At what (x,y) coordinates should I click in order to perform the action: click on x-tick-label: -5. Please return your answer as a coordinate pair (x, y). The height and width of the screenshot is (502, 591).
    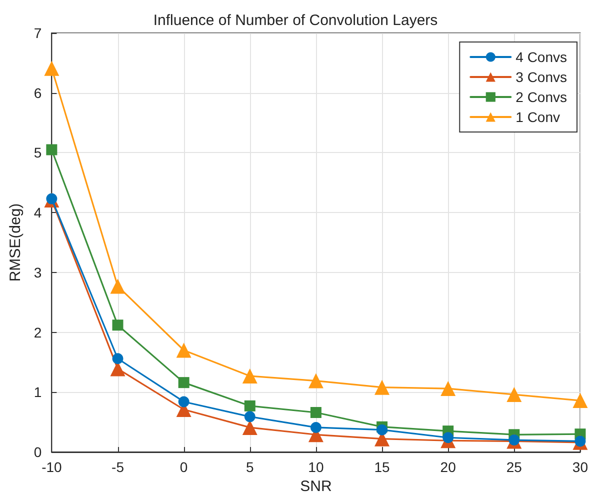
    Looking at the image, I should click on (118, 467).